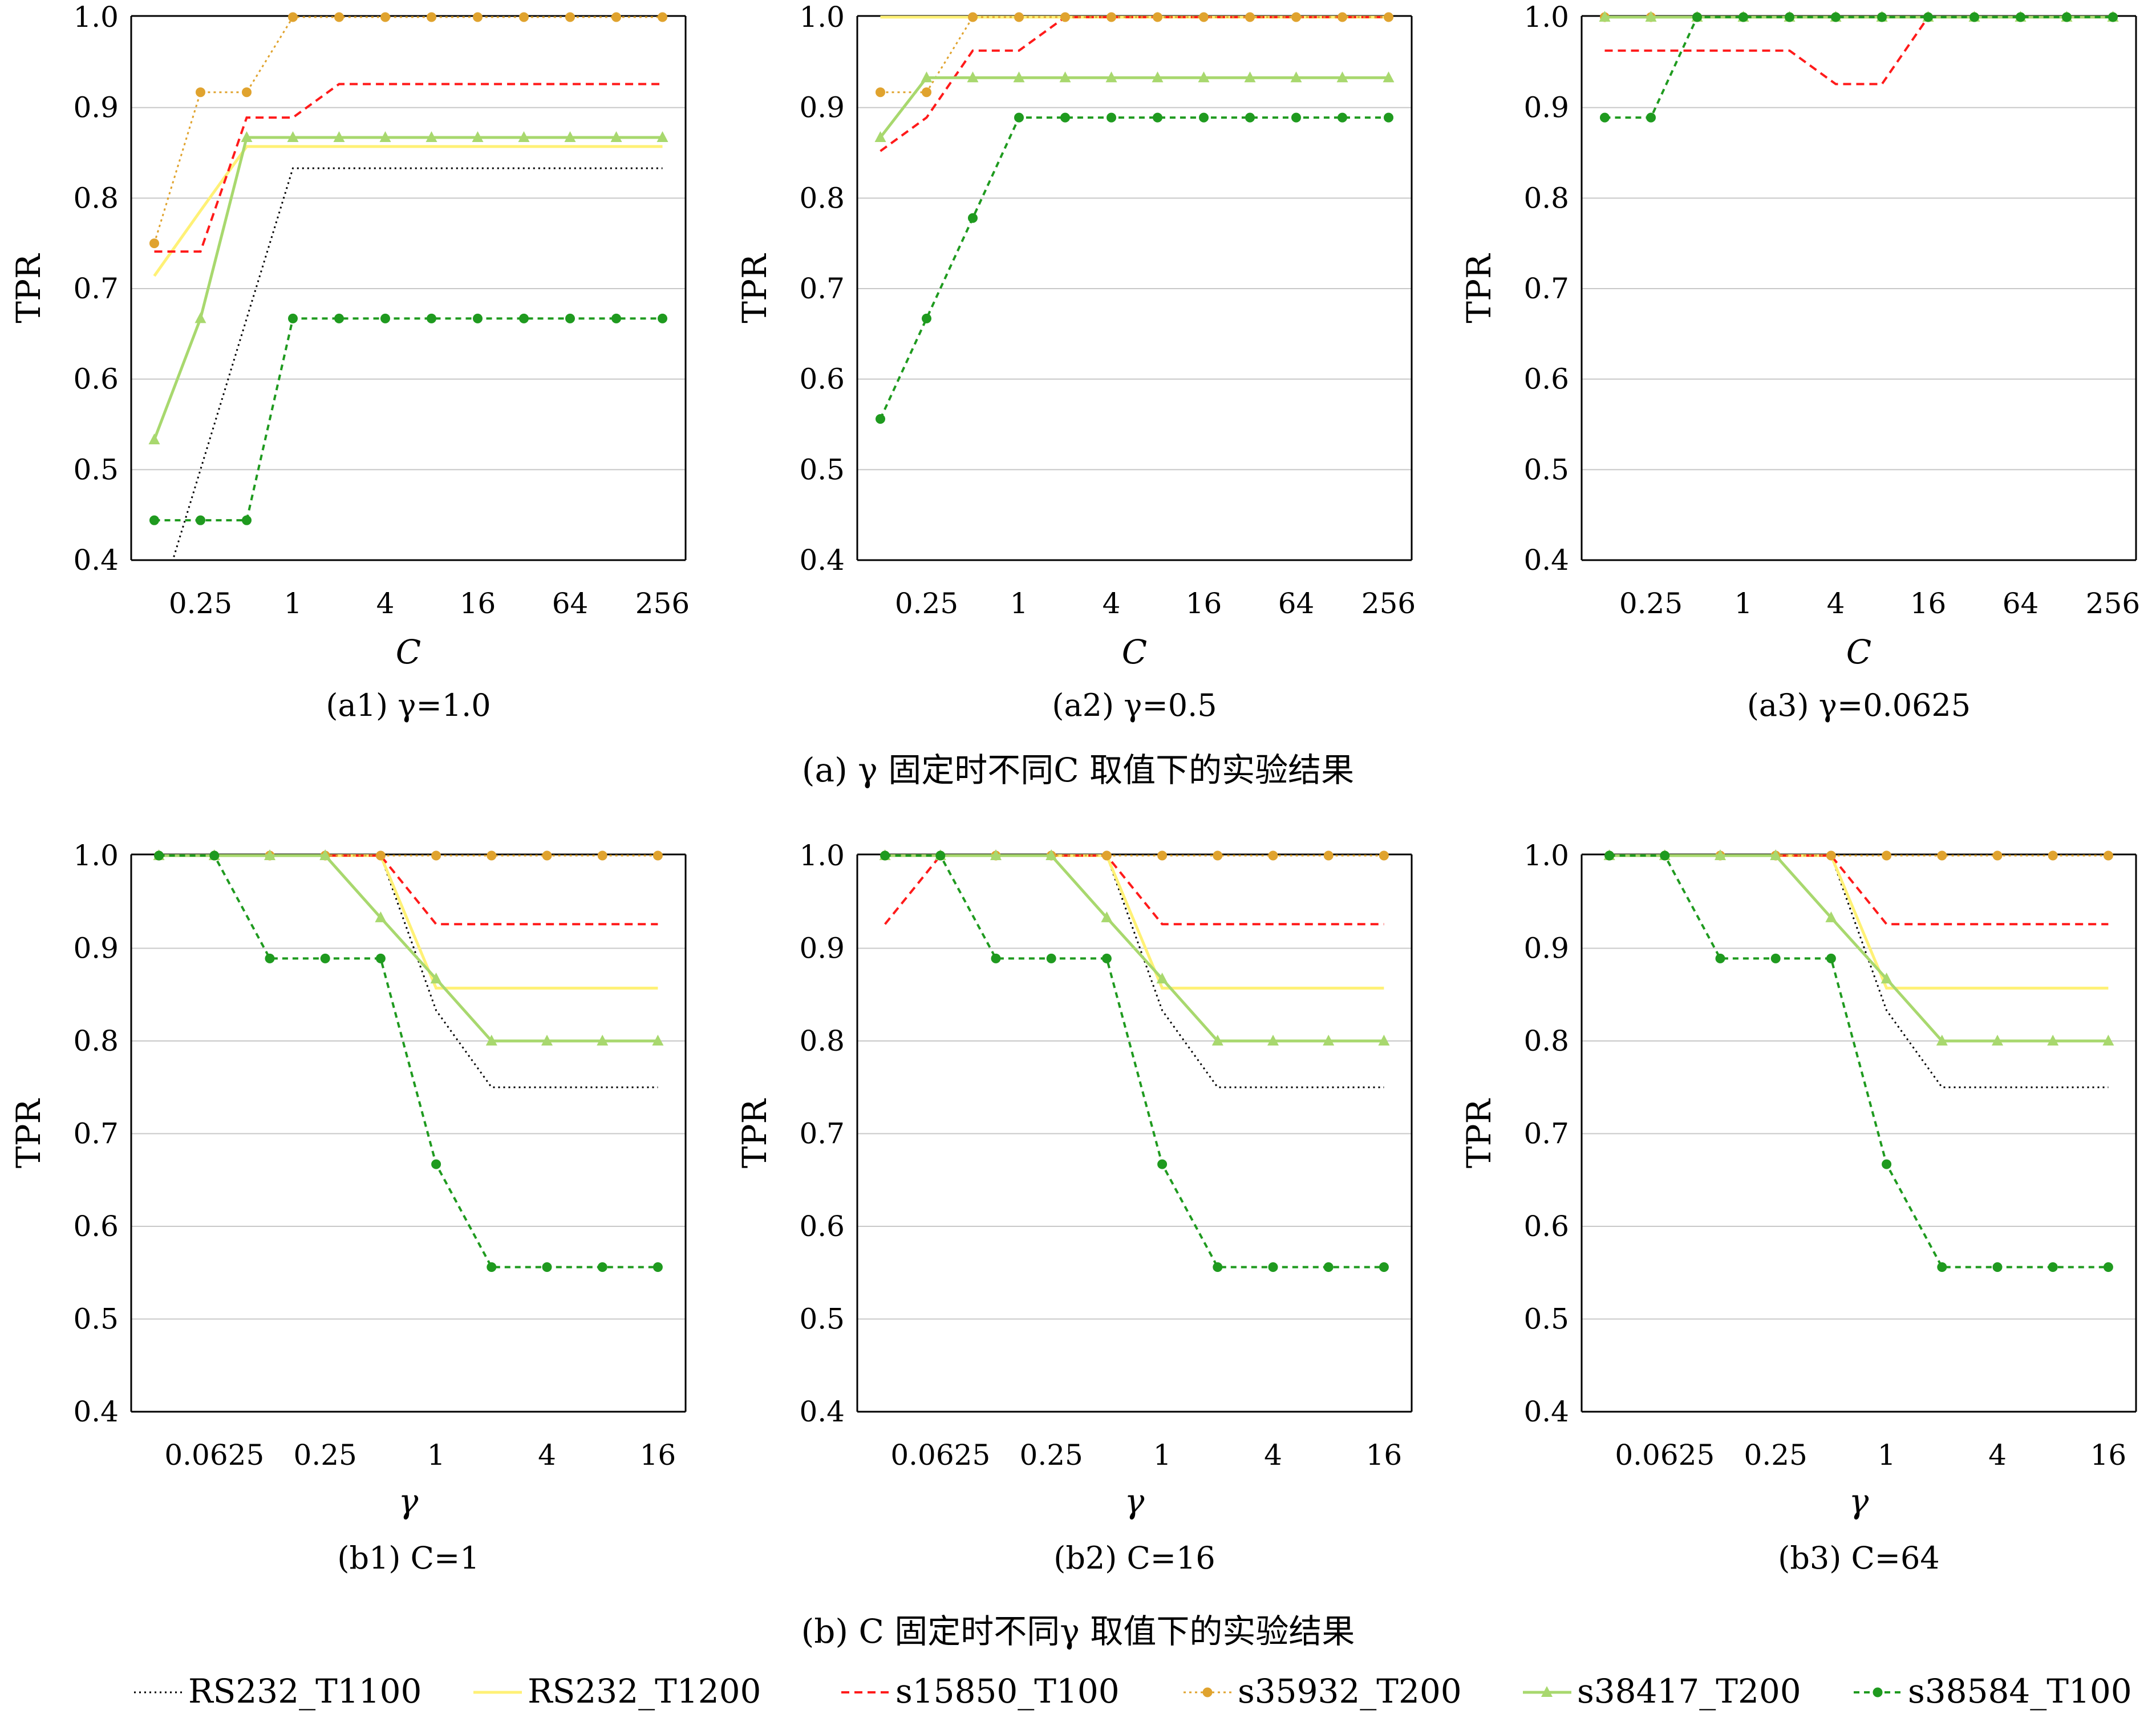 The width and height of the screenshot is (2156, 1722). I want to click on series-line-RS232_T1100, so click(418, 363).